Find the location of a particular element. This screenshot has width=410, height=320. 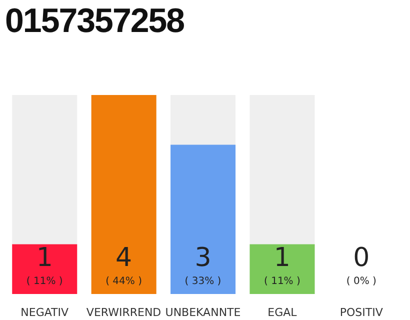

annotation: ( 44% ) is located at coordinates (124, 281).